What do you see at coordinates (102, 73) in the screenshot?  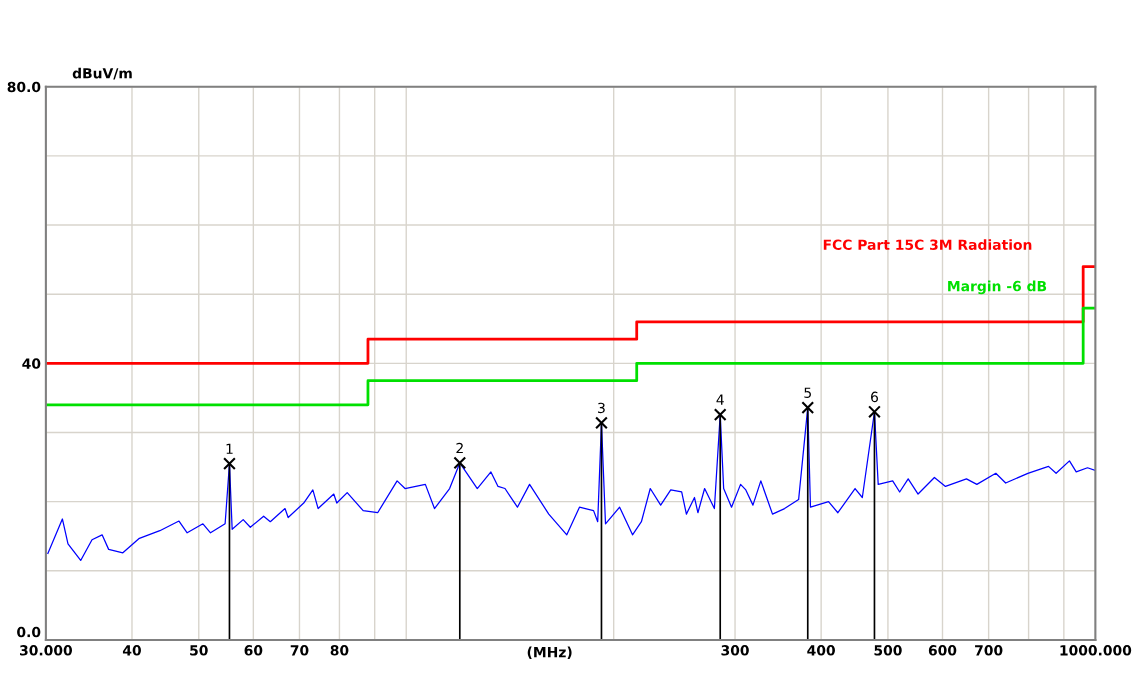 I see `y-axis-title: dBuV/m` at bounding box center [102, 73].